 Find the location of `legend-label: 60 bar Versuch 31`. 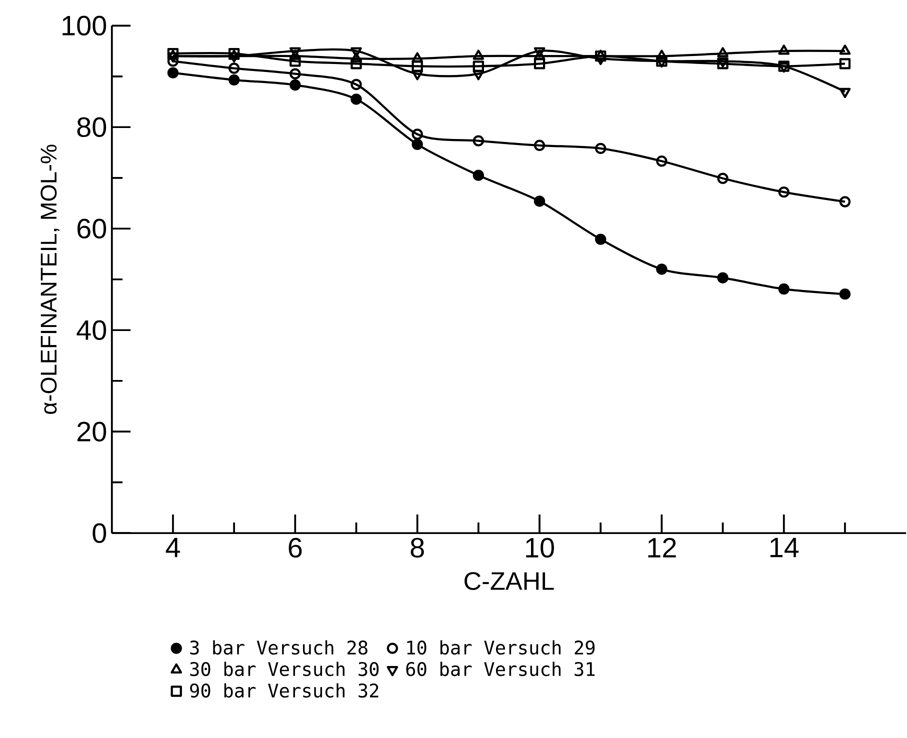

legend-label: 60 bar Versuch 31 is located at coordinates (500, 669).